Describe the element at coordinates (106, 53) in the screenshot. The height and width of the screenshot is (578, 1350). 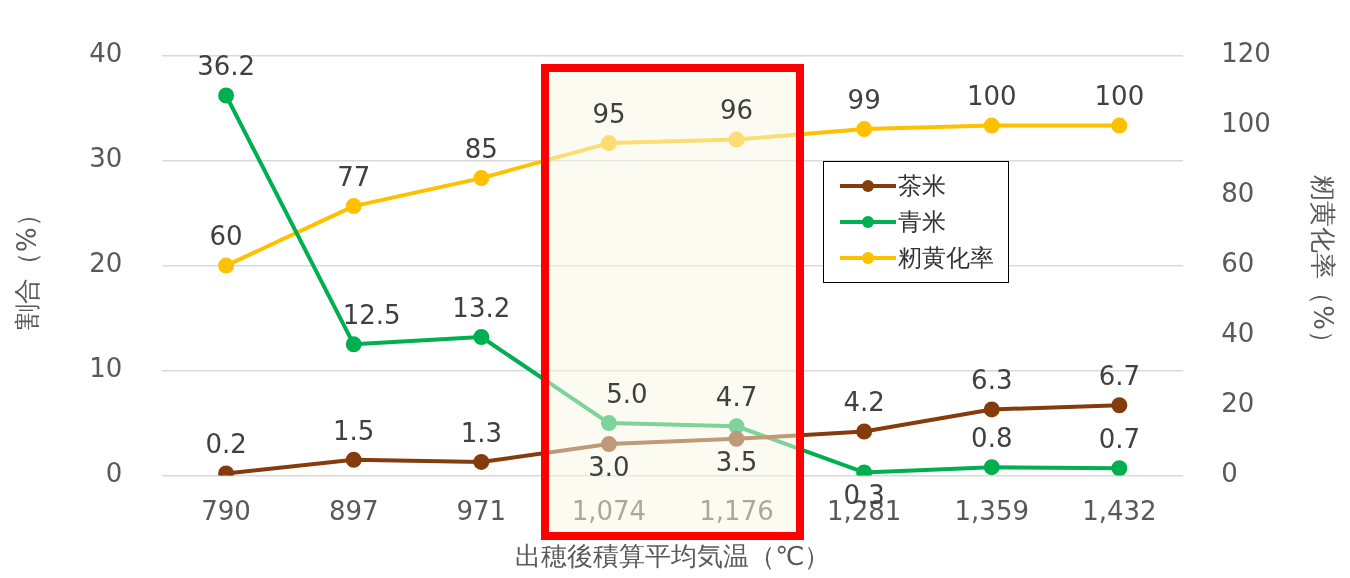
I see `y-tick-label: 40` at that location.